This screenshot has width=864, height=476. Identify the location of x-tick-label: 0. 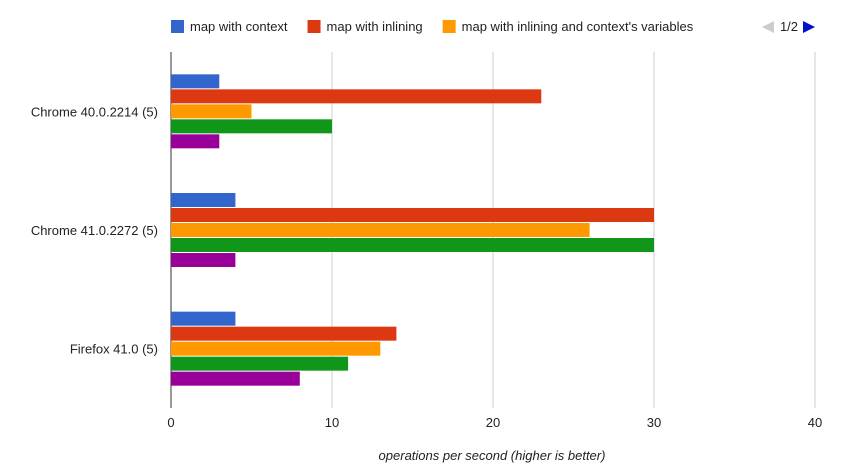
(170, 422).